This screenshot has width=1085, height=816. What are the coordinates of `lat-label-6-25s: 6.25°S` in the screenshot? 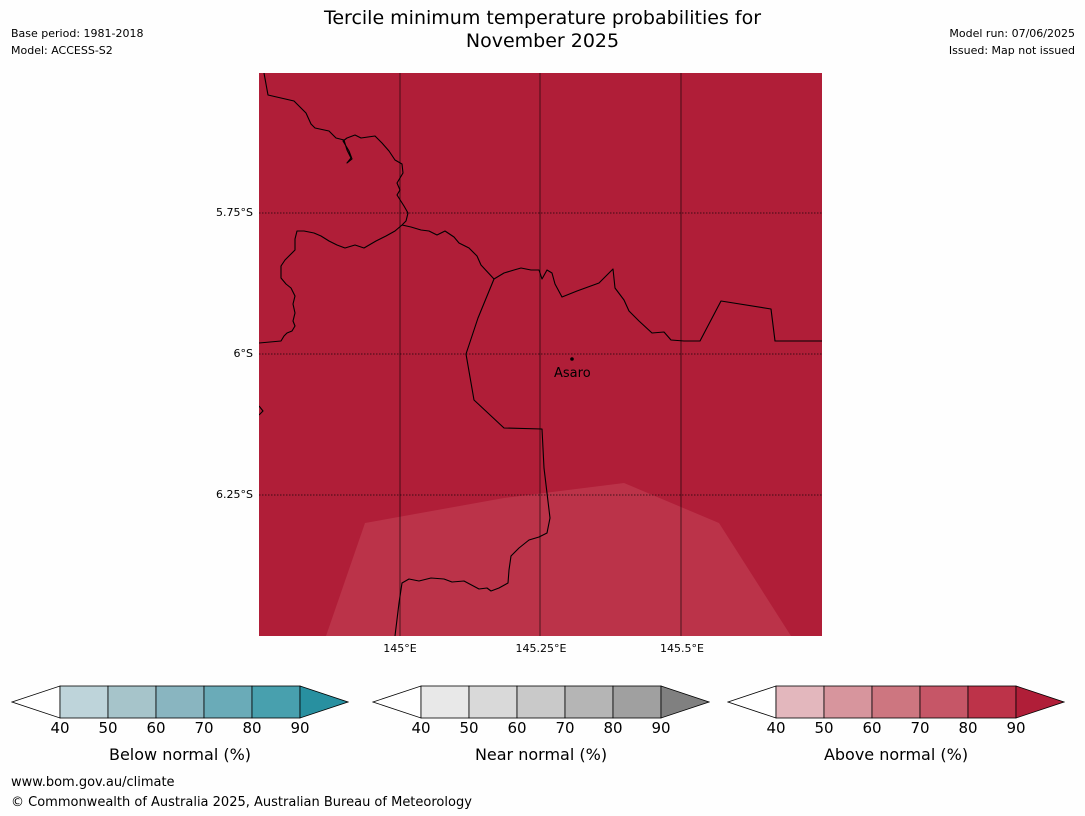 It's located at (234, 494).